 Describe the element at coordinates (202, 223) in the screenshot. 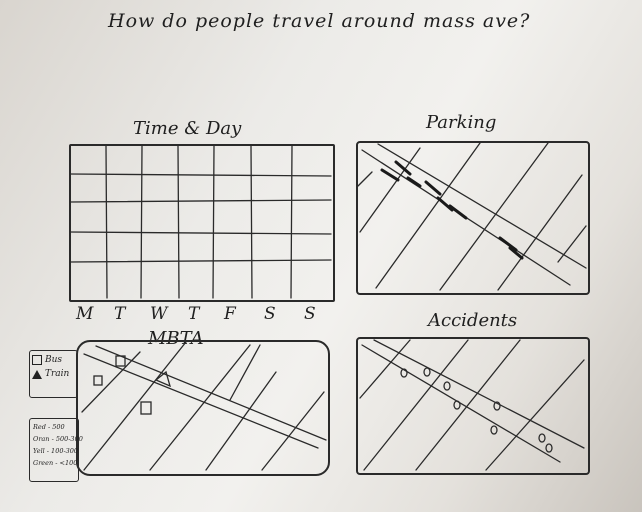

I see `time-day-grid` at that location.